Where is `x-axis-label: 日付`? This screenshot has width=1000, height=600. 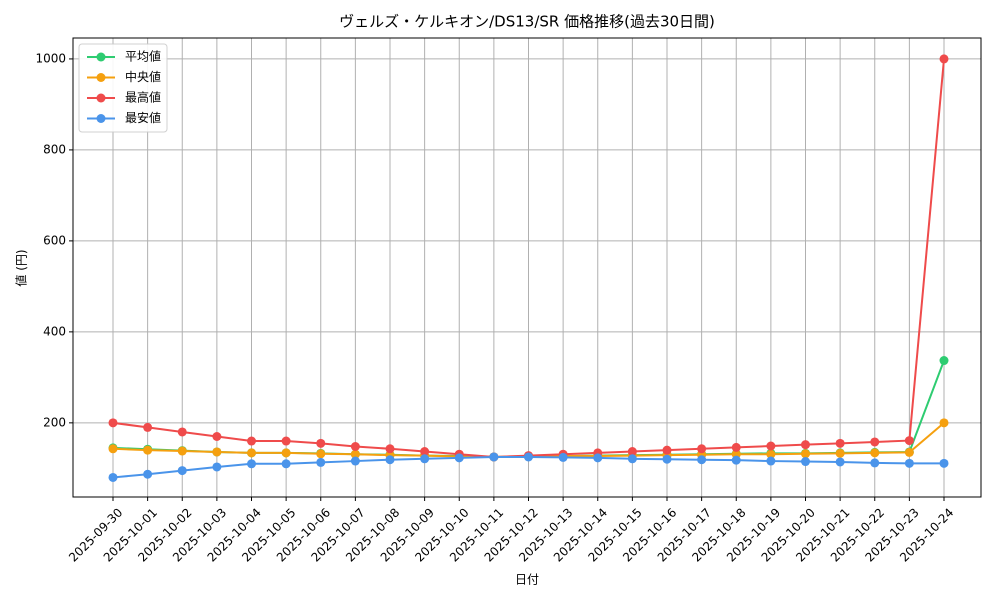
x-axis-label: 日付 is located at coordinates (527, 580).